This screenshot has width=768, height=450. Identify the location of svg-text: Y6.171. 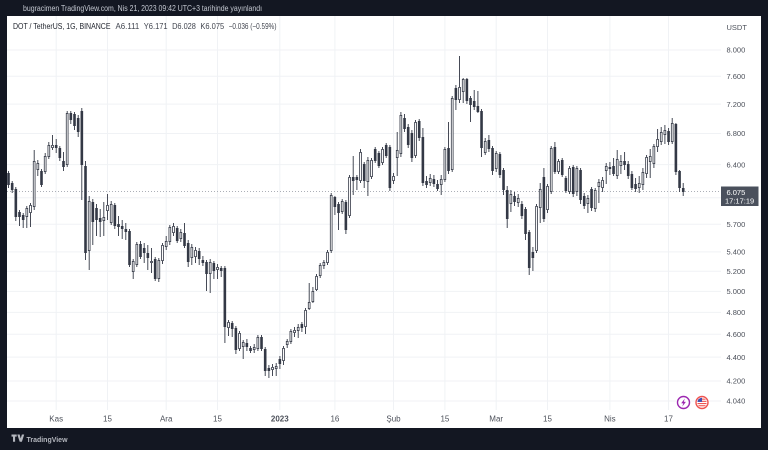
(156, 26).